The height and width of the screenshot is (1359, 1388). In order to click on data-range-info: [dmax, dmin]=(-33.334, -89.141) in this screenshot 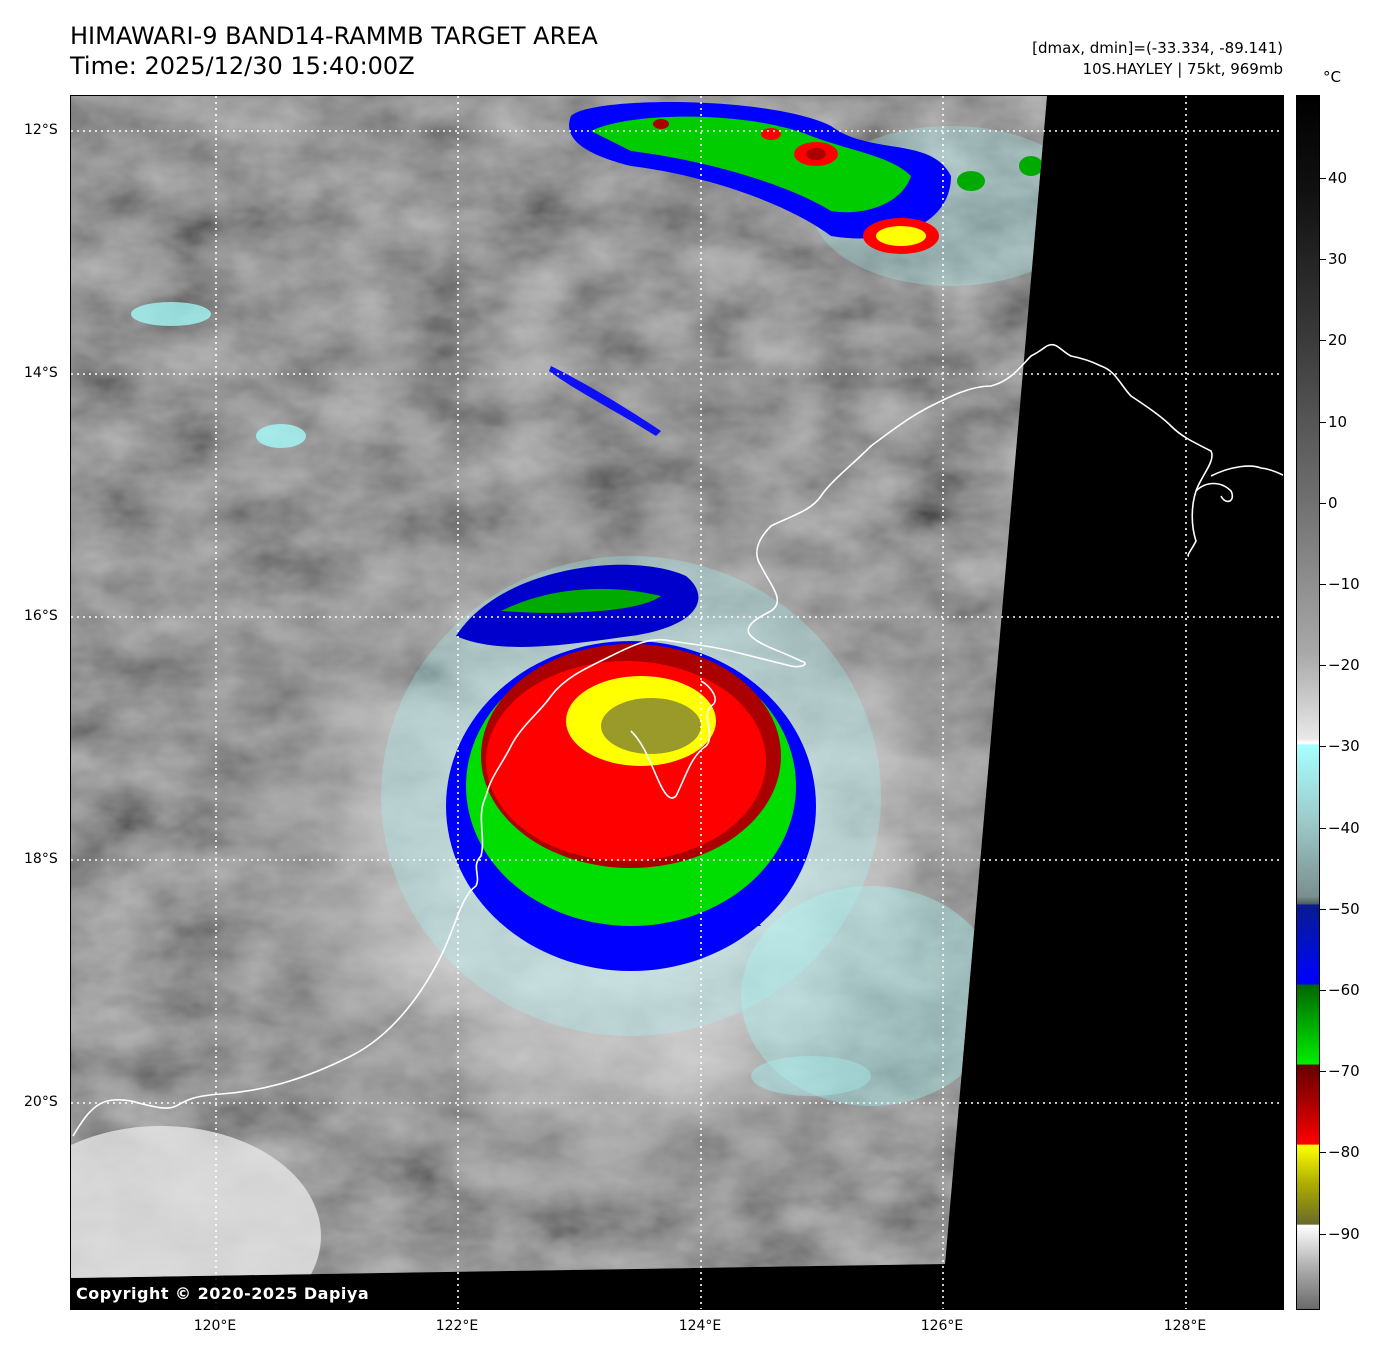, I will do `click(1157, 48)`.